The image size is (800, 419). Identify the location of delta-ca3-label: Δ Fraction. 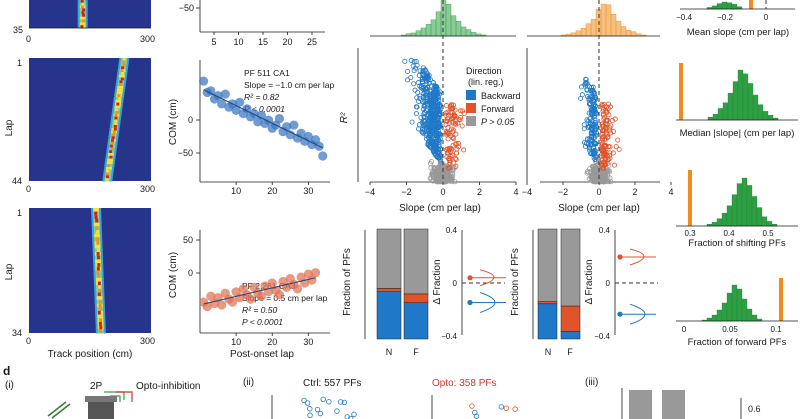
(589, 281).